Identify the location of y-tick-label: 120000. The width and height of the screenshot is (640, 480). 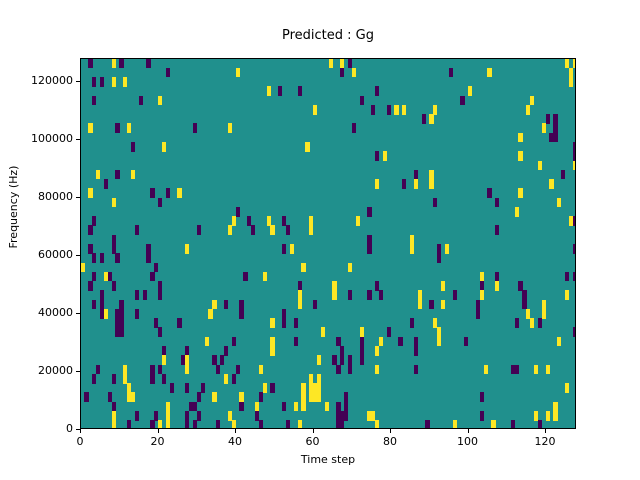
(52, 81).